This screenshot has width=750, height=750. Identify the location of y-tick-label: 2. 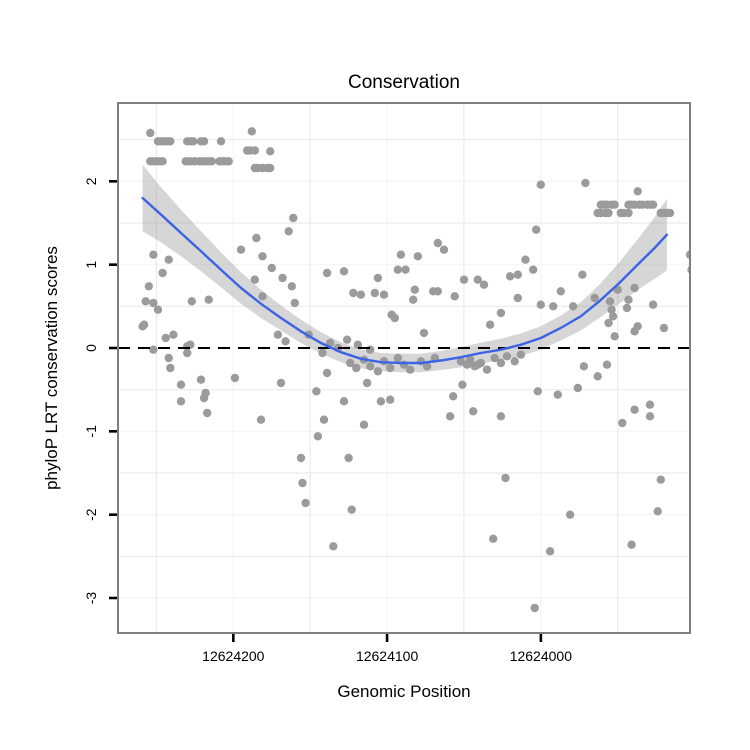
(91, 181).